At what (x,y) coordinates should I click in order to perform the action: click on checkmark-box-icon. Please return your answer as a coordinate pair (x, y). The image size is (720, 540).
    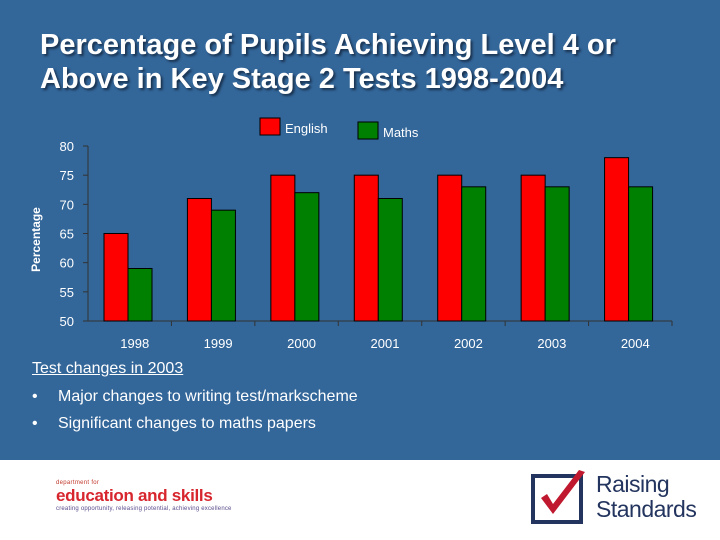
    Looking at the image, I should click on (558, 497).